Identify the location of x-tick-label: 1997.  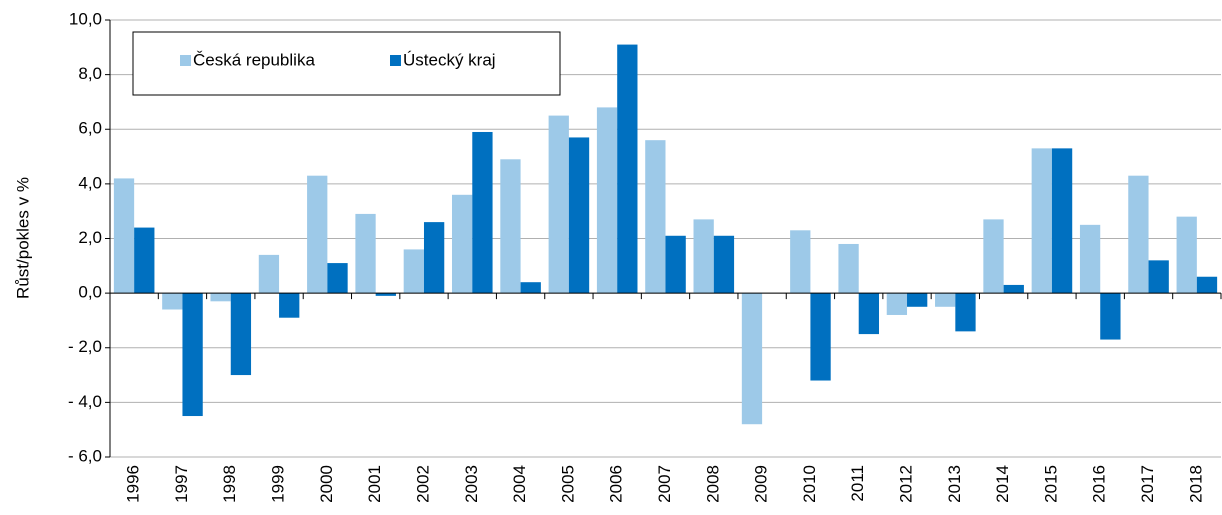
(181, 484).